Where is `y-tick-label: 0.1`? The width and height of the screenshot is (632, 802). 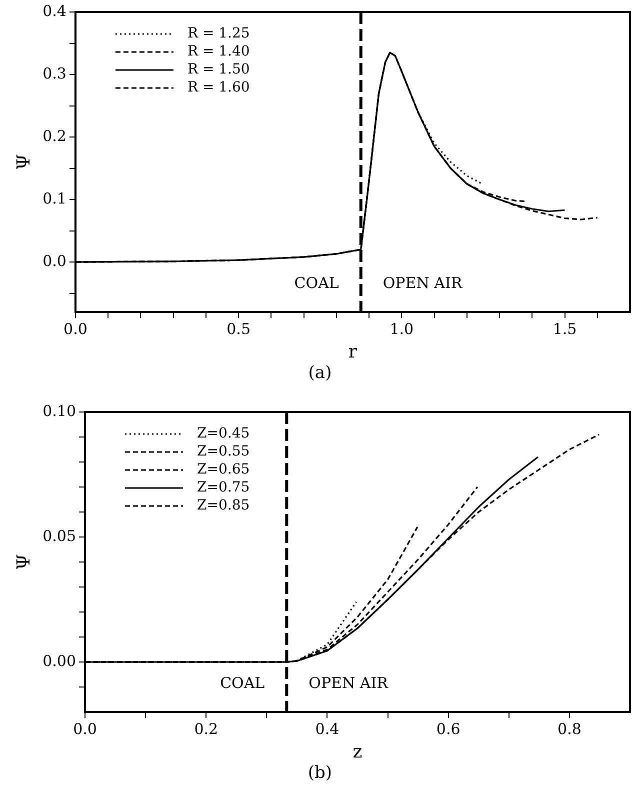 y-tick-label: 0.1 is located at coordinates (54, 198).